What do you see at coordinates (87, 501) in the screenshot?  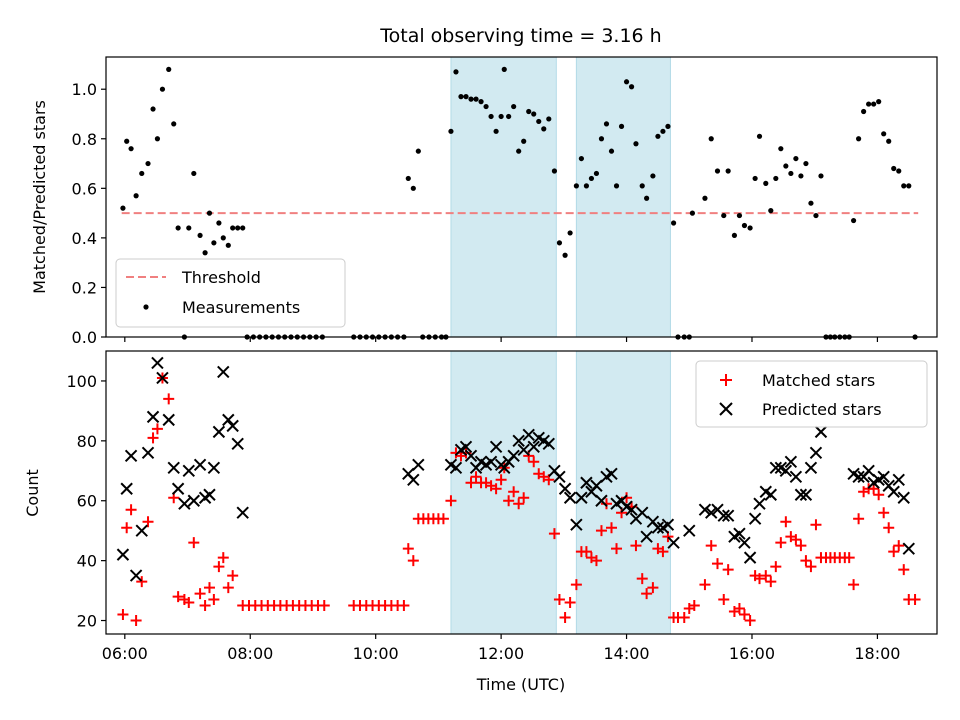 I see `bottom-y-tick-label: 60` at bounding box center [87, 501].